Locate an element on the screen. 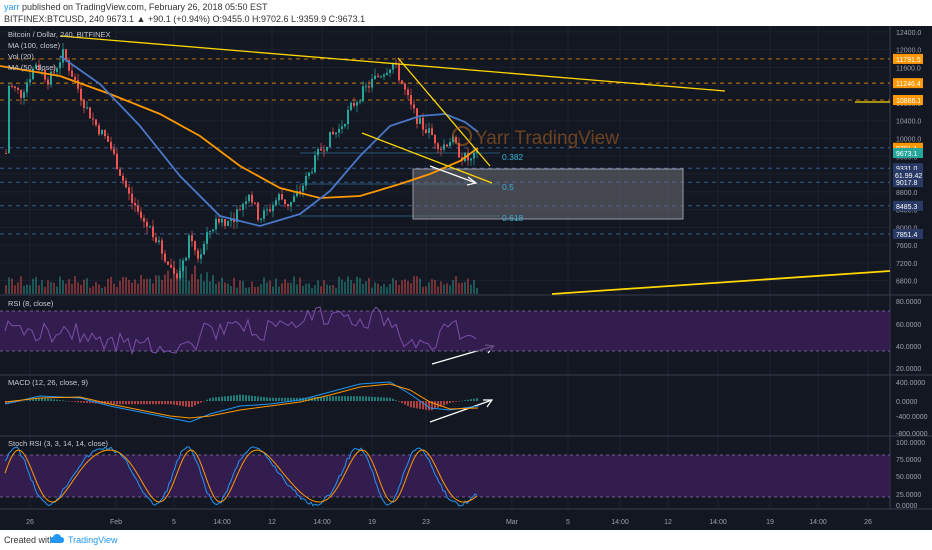 Image resolution: width=932 pixels, height=550 pixels. legend-vol: Vol (20) is located at coordinates (21, 56).